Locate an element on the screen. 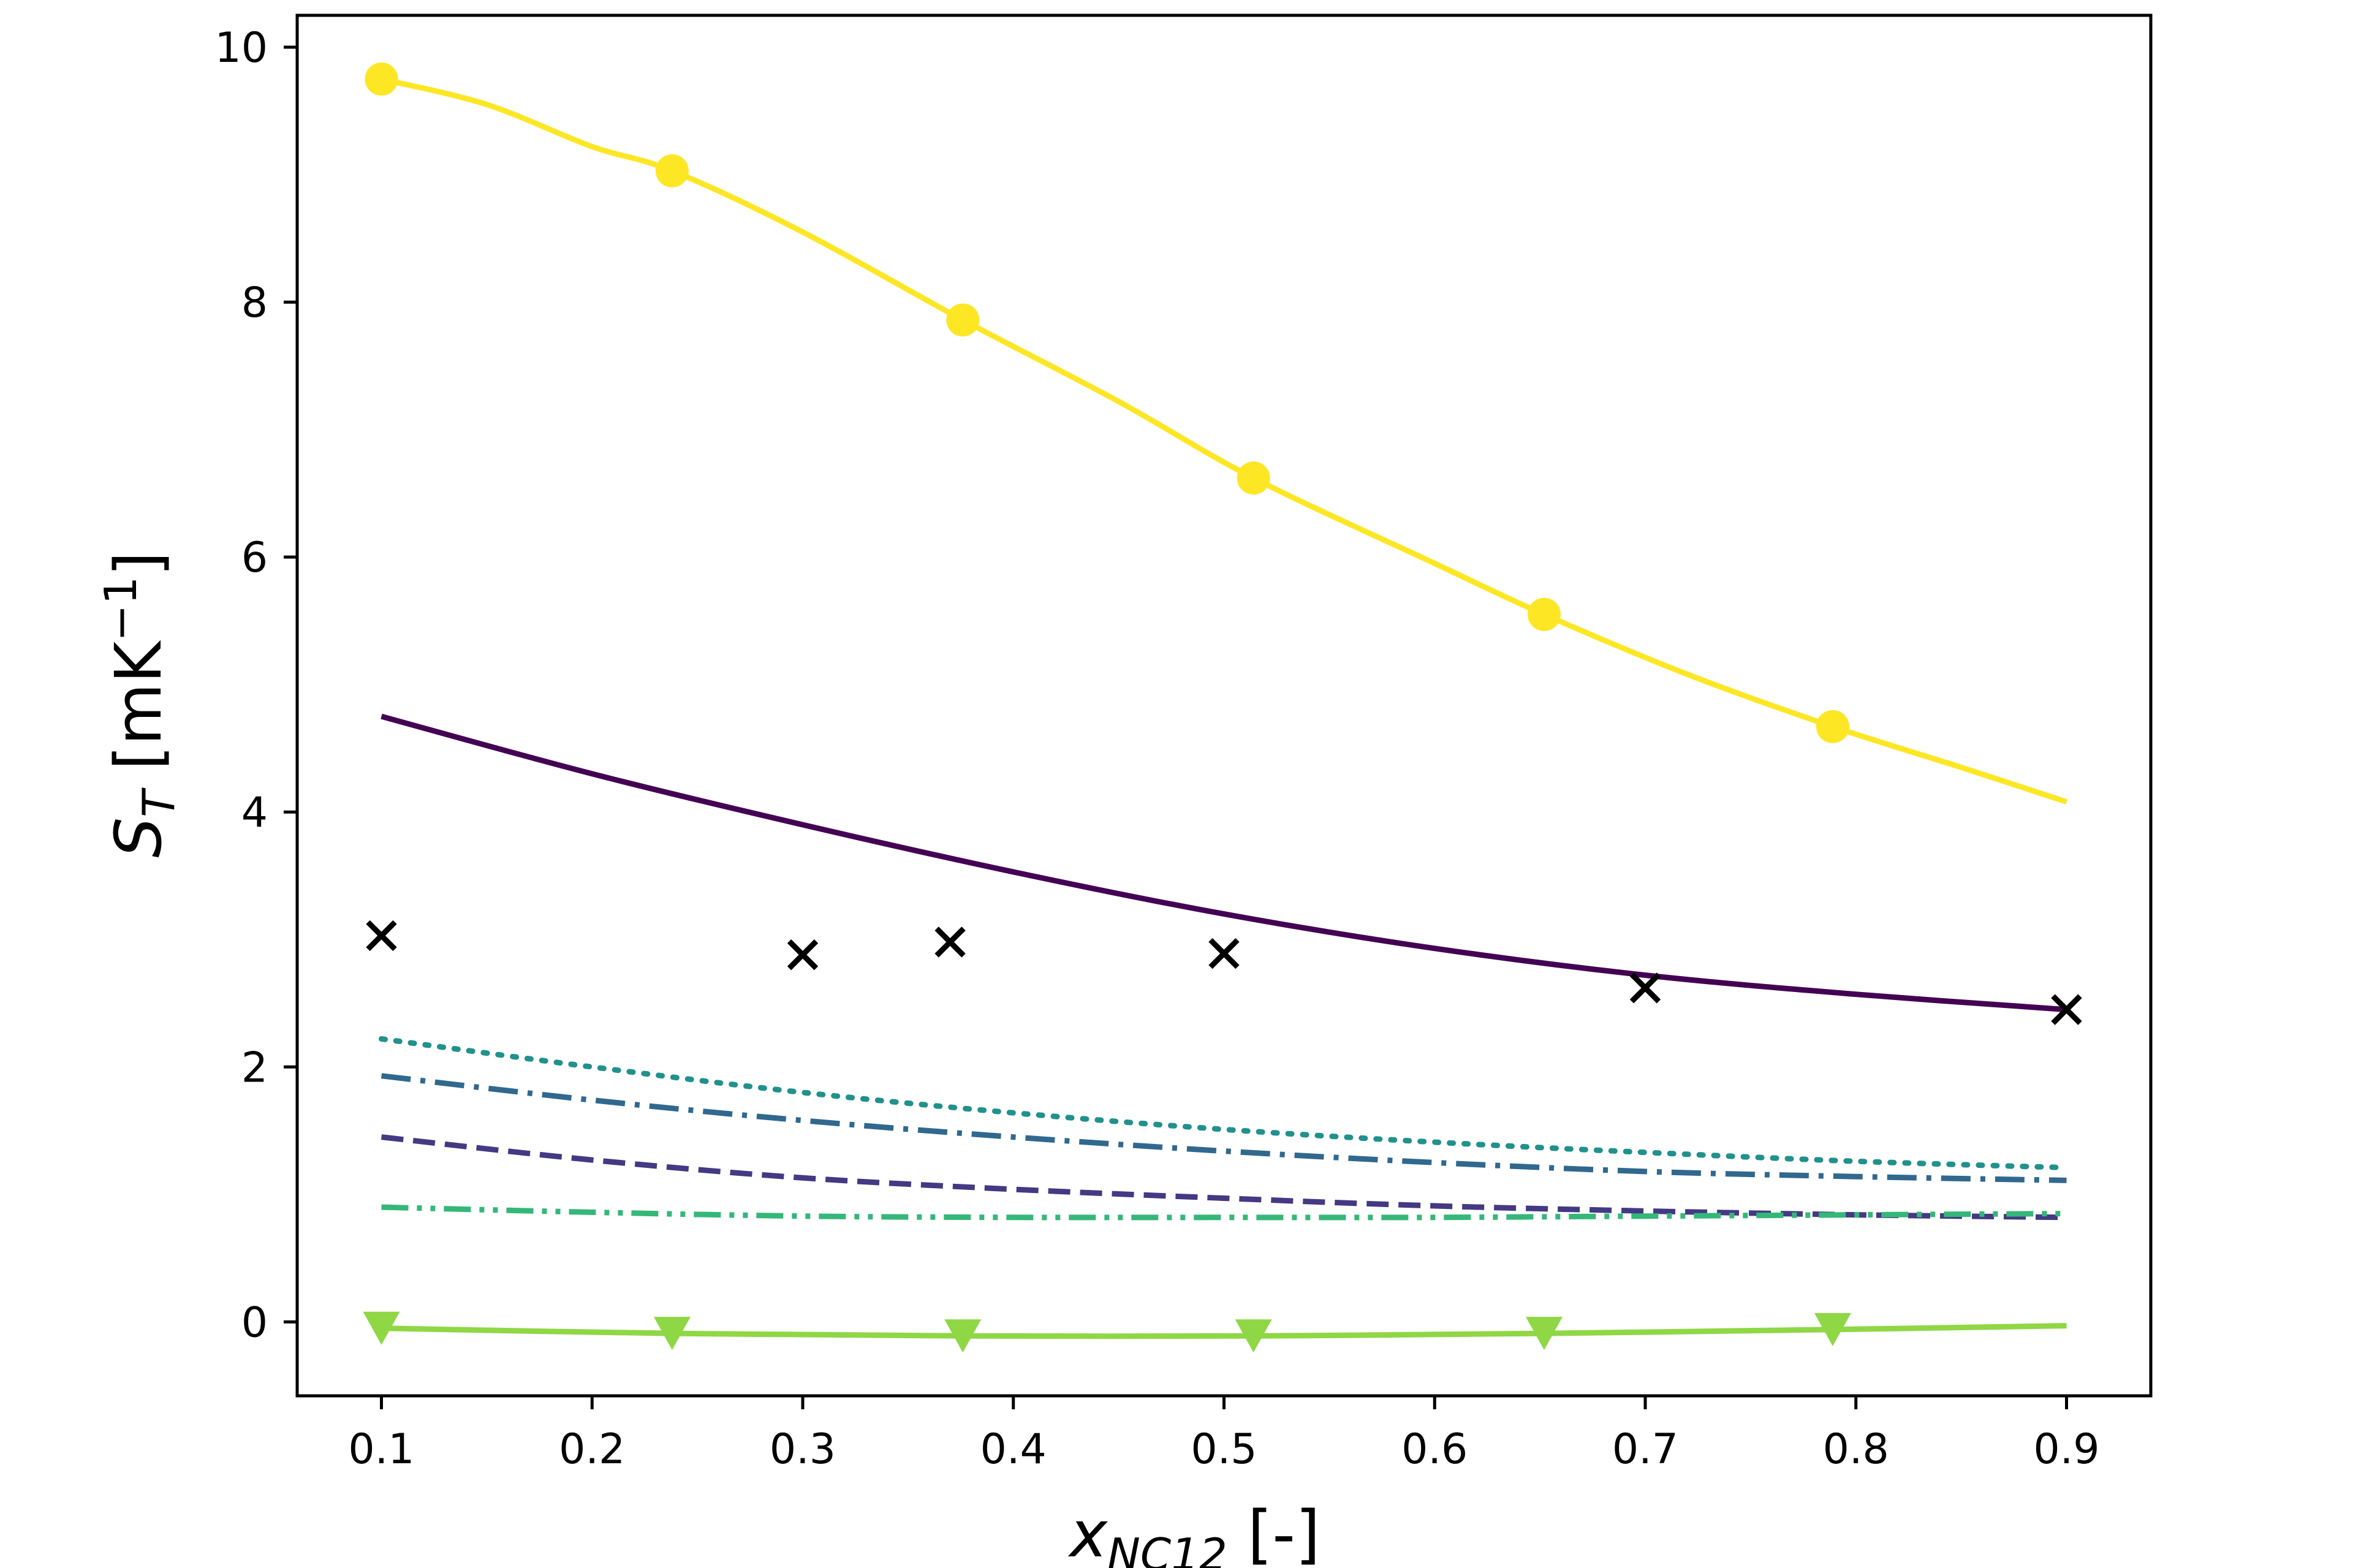  x-tick-label: 0.5 is located at coordinates (1224, 1449).